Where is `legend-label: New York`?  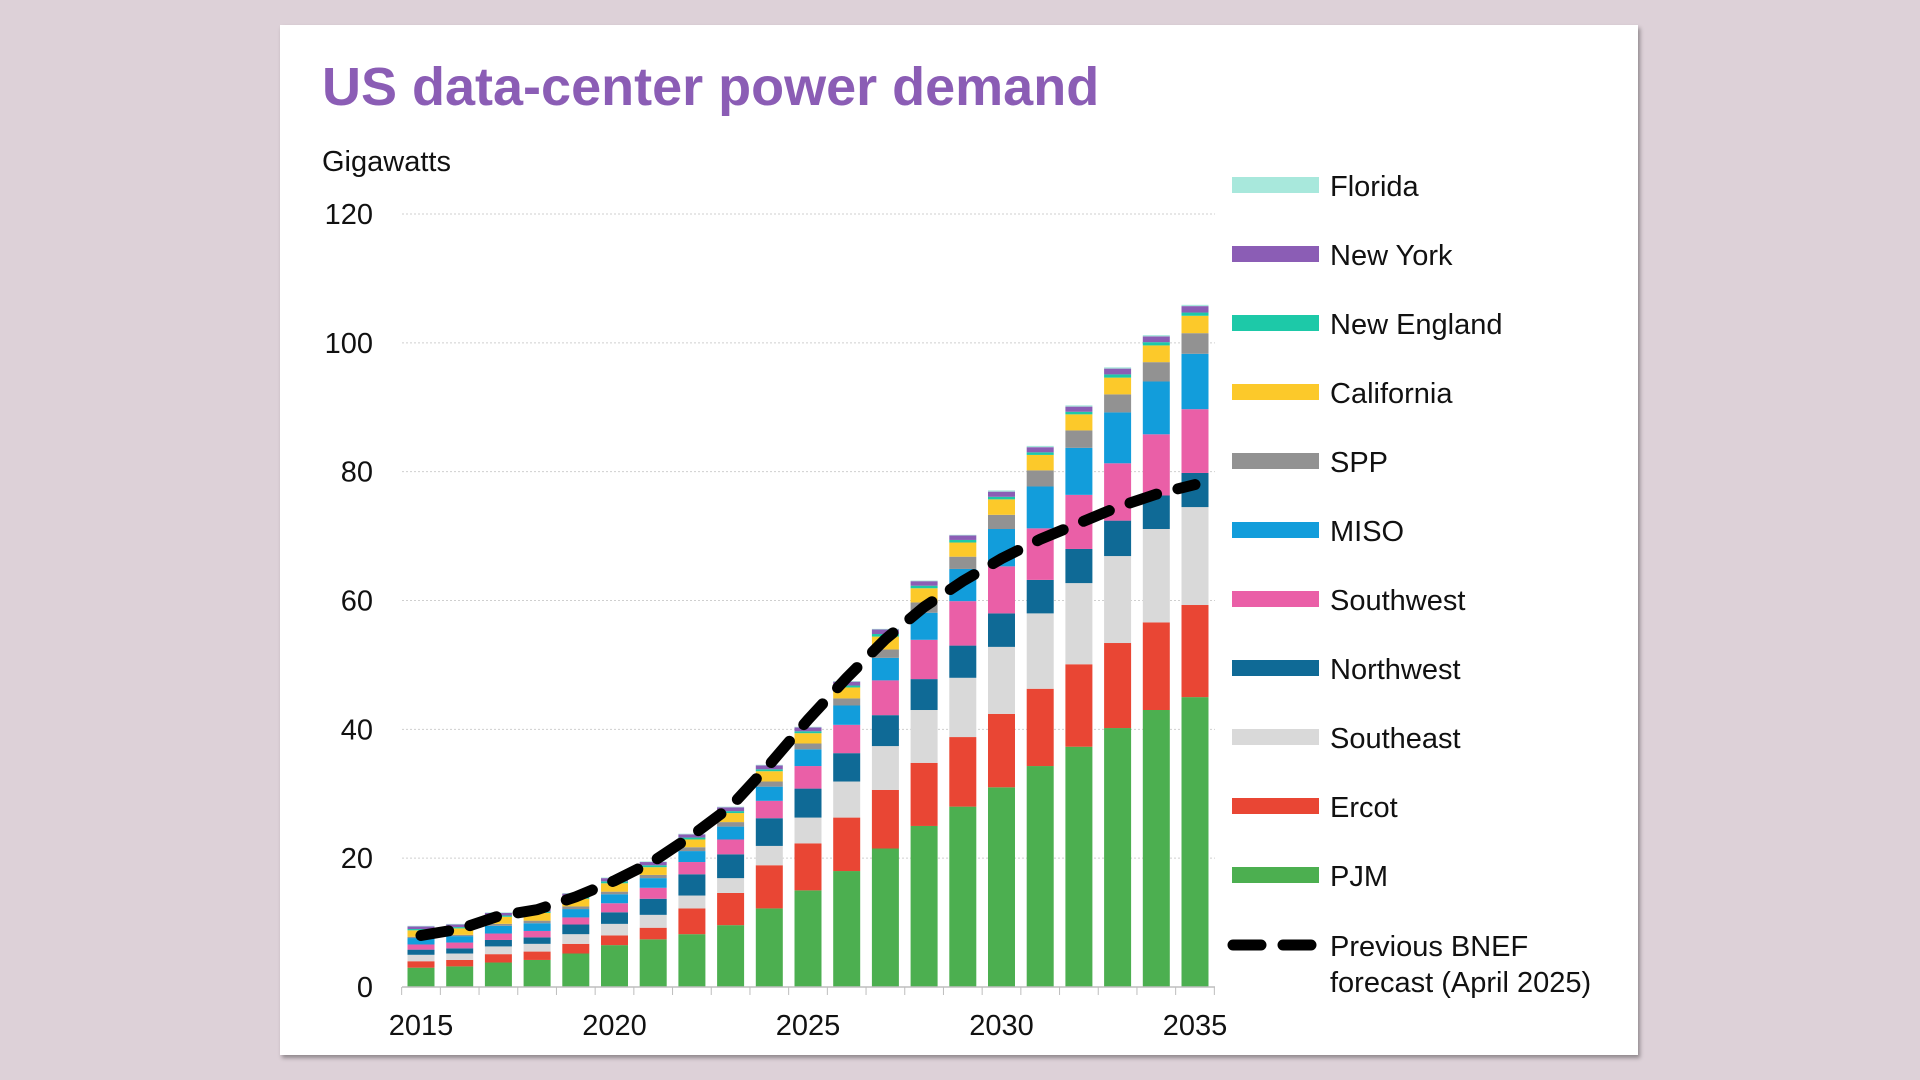
legend-label: New York is located at coordinates (1391, 256).